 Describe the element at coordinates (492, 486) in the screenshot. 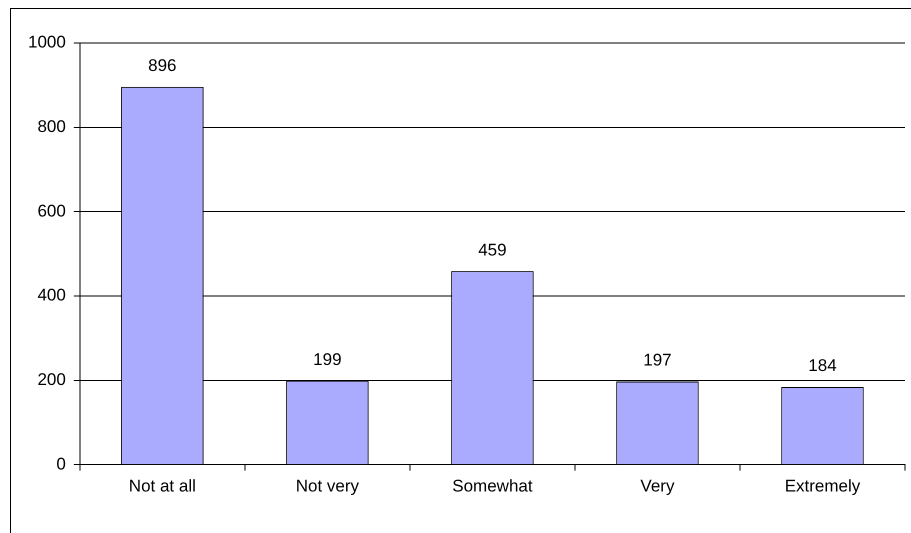

I see `x-tick-label: Somewhat` at that location.